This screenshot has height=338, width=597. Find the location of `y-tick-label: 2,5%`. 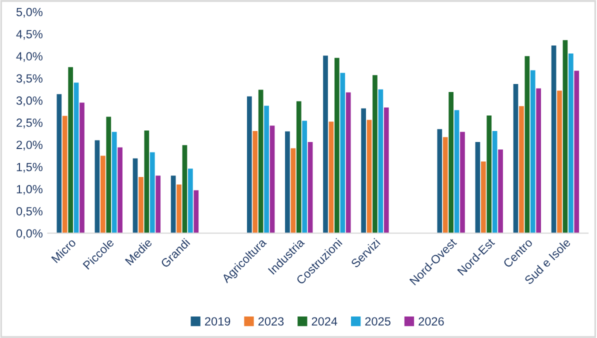

y-tick-label: 2,5% is located at coordinates (29, 123).